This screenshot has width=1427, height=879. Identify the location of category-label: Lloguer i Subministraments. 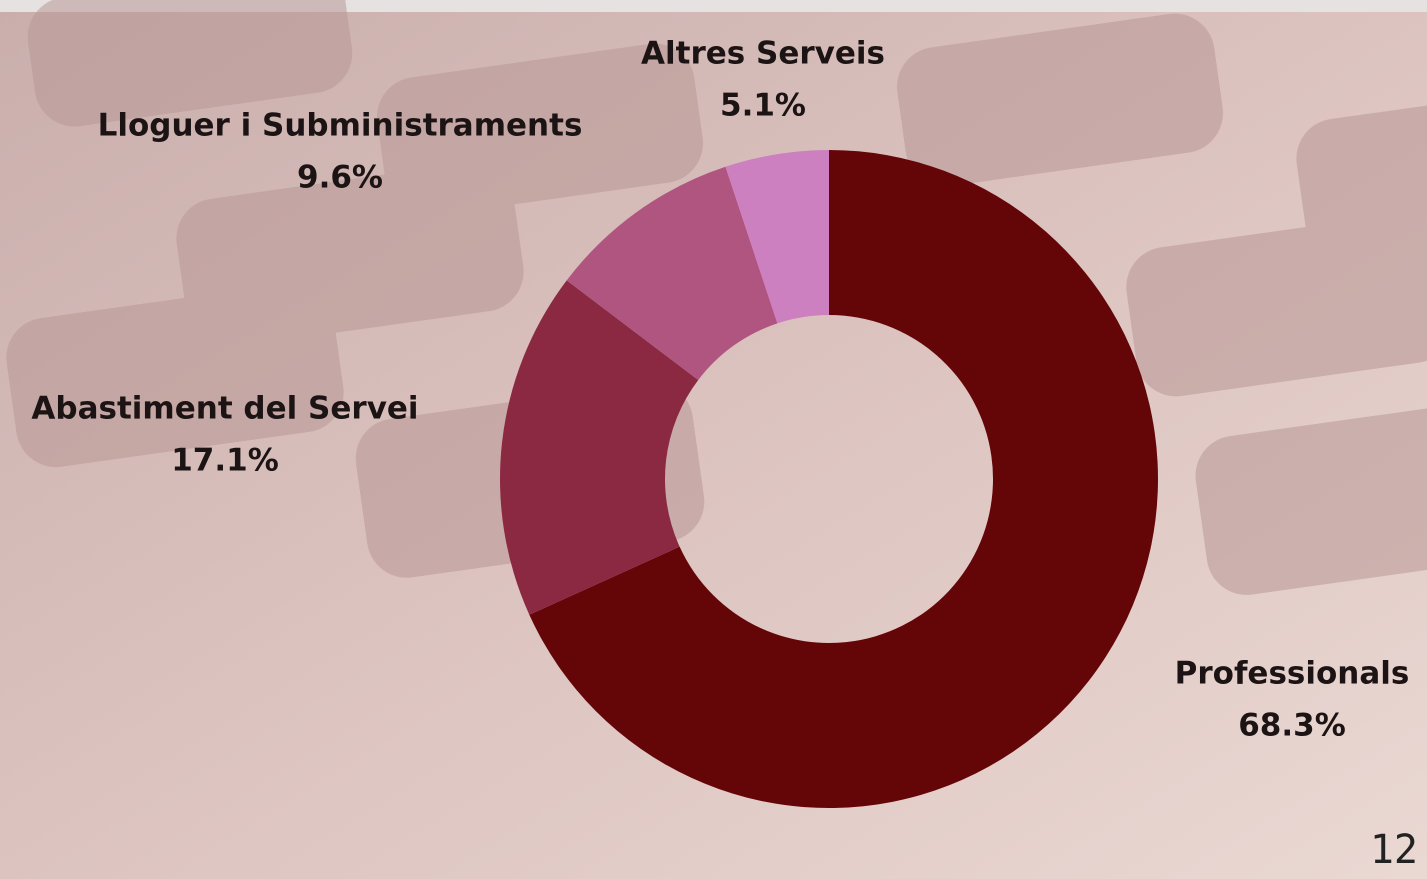
(340, 126).